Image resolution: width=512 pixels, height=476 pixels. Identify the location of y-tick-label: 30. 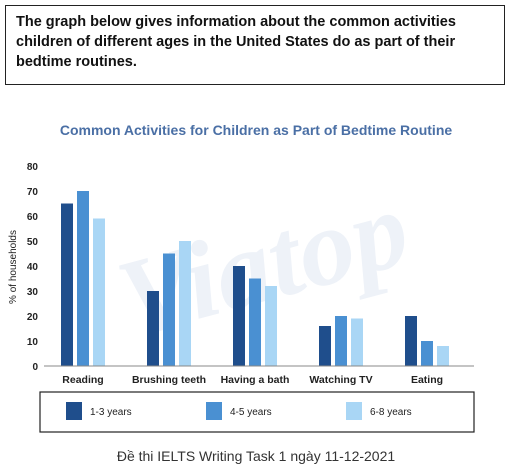
(33, 292).